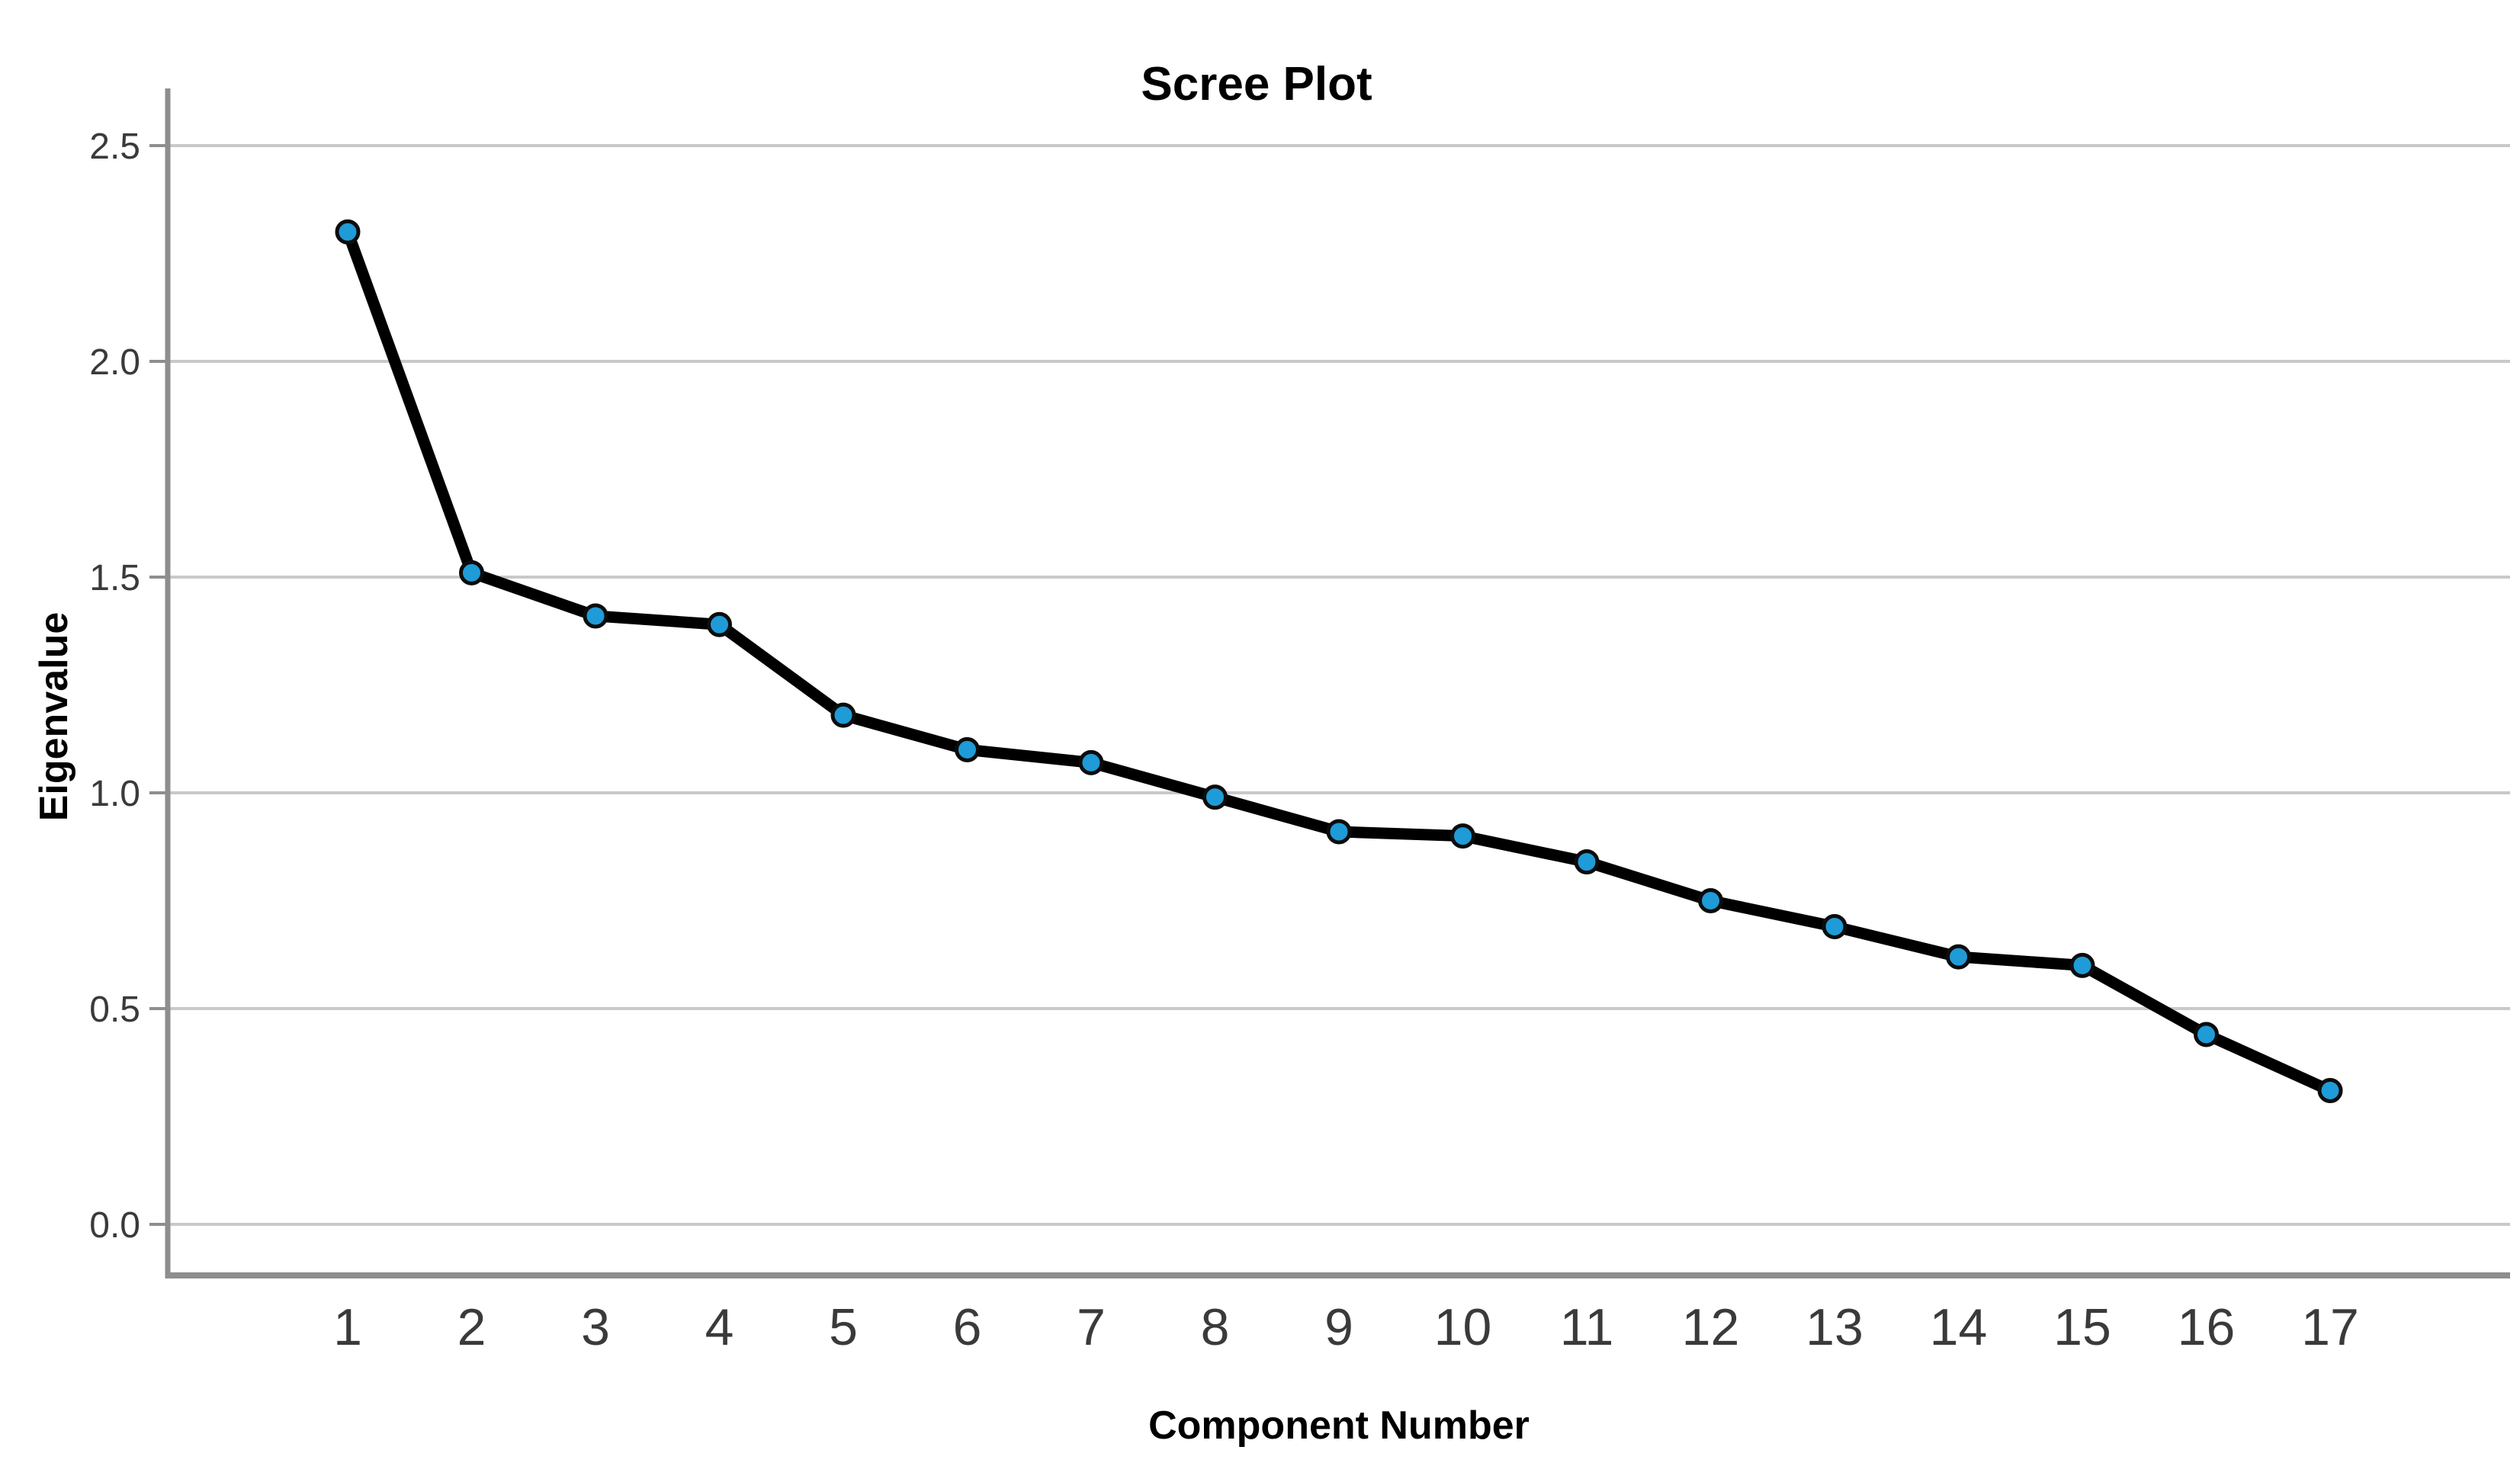  Describe the element at coordinates (114, 147) in the screenshot. I see `y-tick-label: 2.5` at that location.